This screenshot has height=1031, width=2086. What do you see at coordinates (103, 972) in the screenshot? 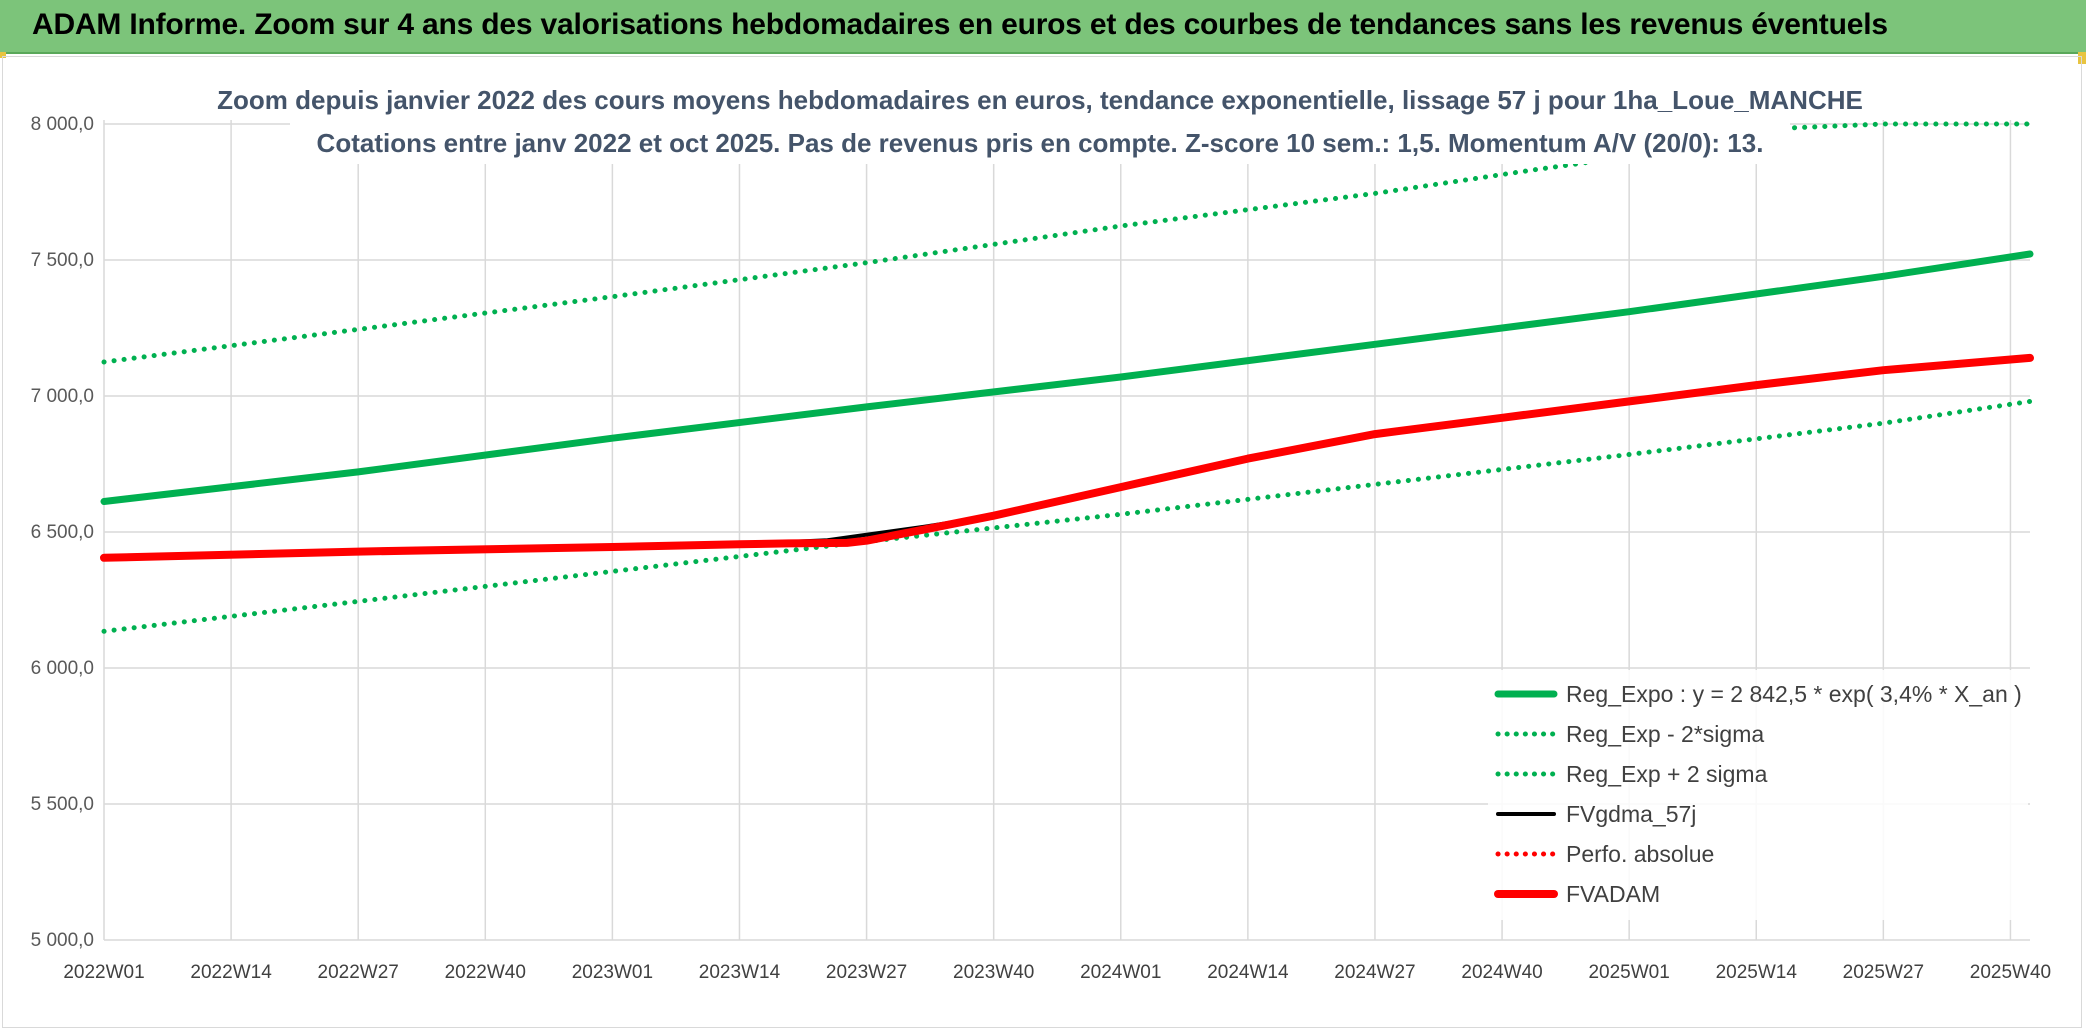
I see `x-tick-label: 2022W01` at bounding box center [103, 972].